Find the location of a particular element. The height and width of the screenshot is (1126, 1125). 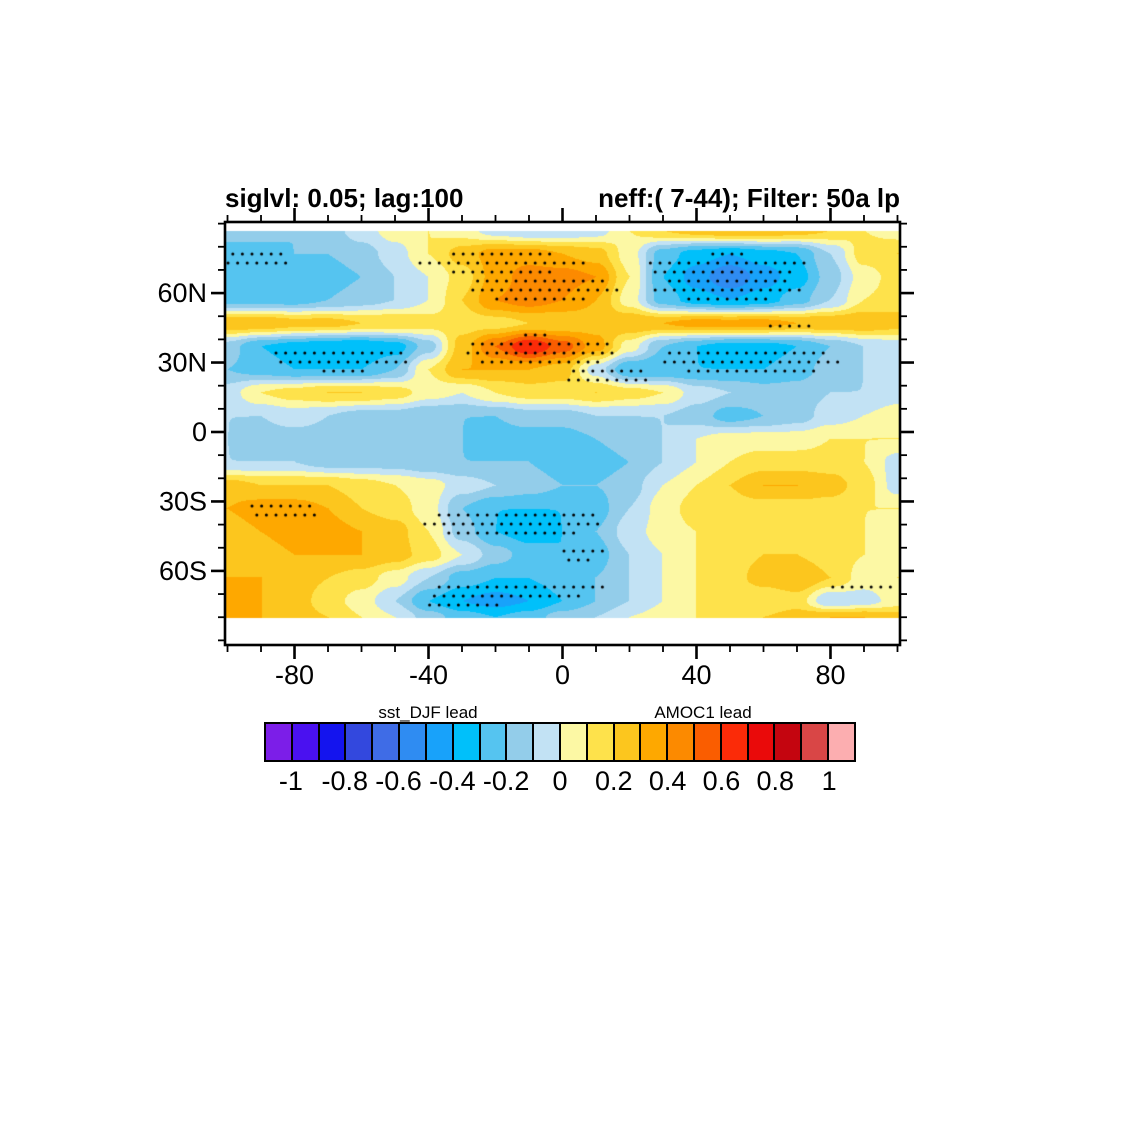

x-axis-sublabel-amoc-lead: AMOC1 lead is located at coordinates (703, 712).